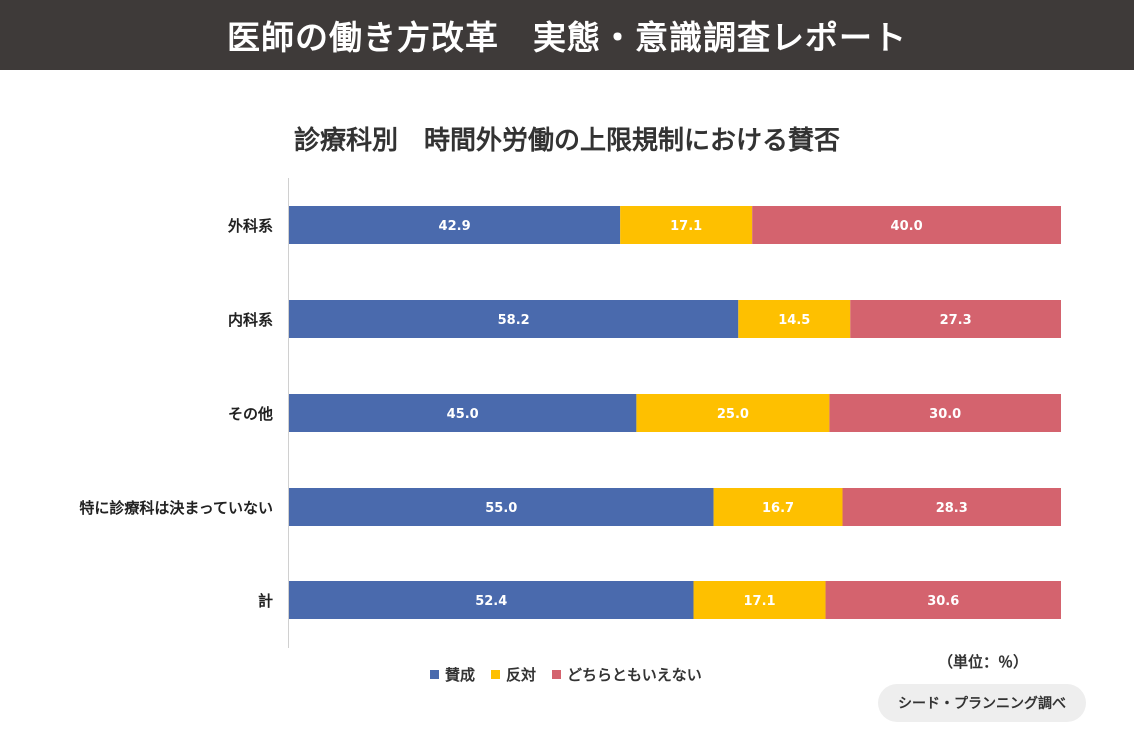  What do you see at coordinates (634, 675) in the screenshot?
I see `legend-label-neither: どちらともいえない` at bounding box center [634, 675].